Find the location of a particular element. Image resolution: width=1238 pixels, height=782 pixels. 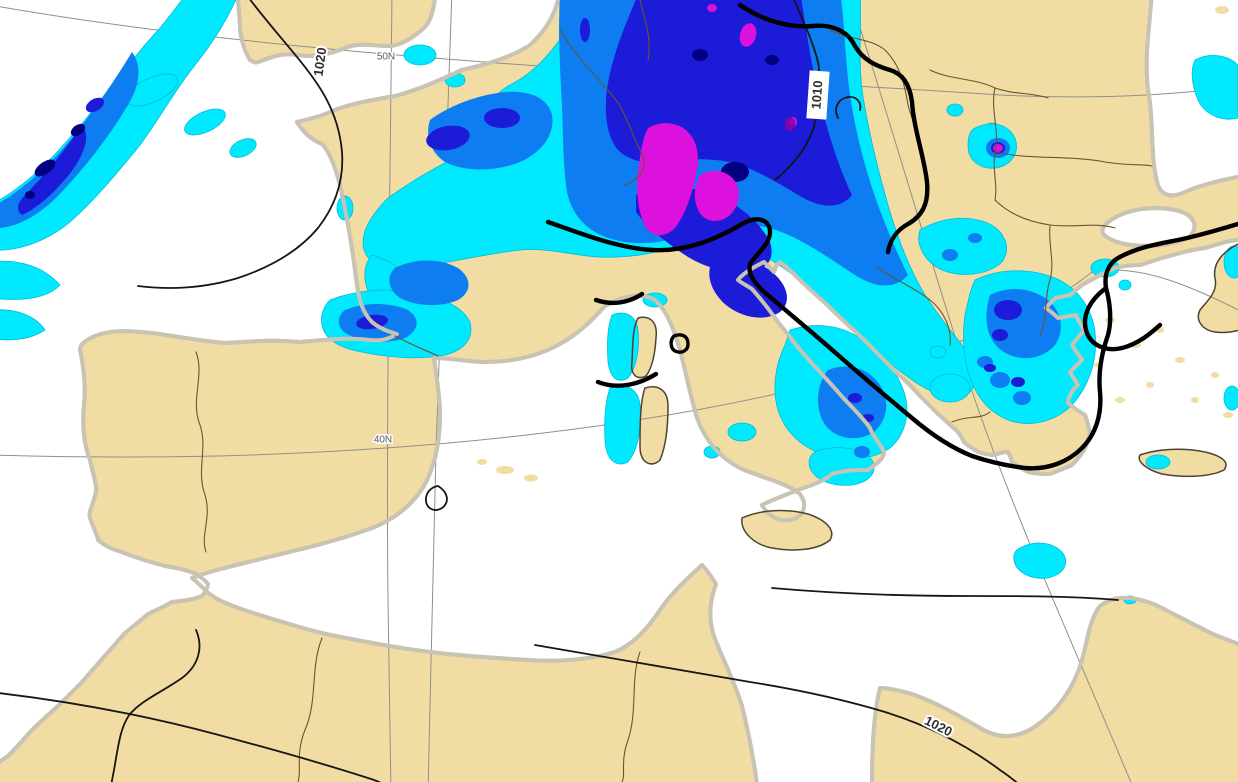

border-bosnia is located at coordinates (914, 306).